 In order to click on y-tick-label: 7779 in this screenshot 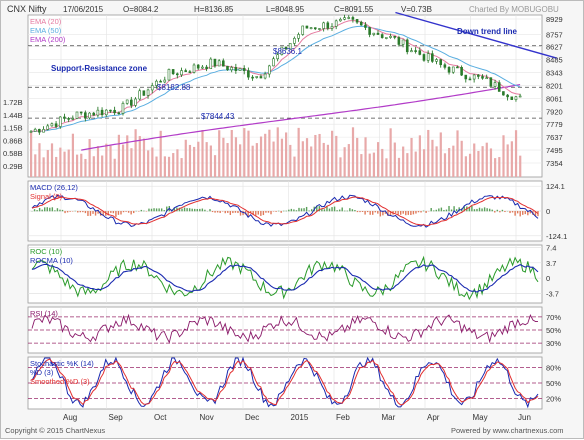, I will do `click(554, 124)`.